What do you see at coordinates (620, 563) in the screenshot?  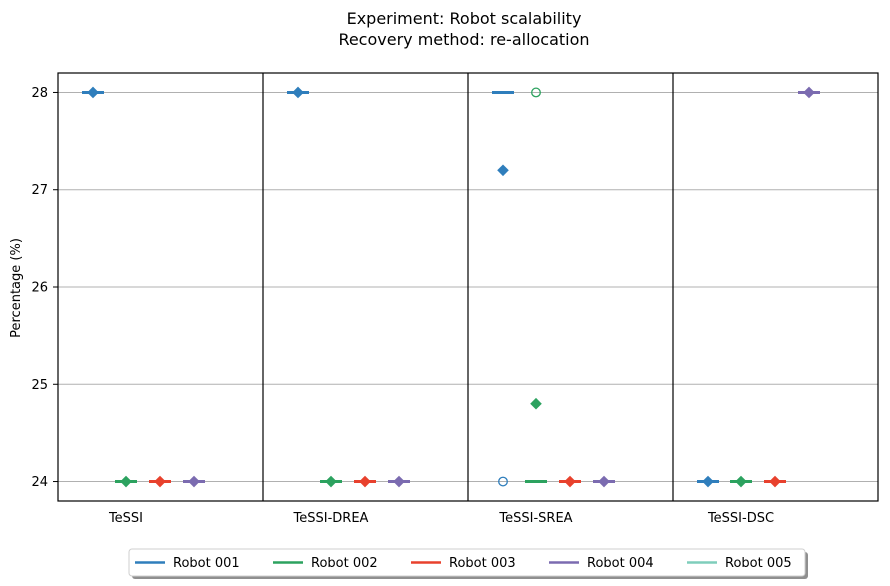 I see `legend-label: Robot 004` at bounding box center [620, 563].